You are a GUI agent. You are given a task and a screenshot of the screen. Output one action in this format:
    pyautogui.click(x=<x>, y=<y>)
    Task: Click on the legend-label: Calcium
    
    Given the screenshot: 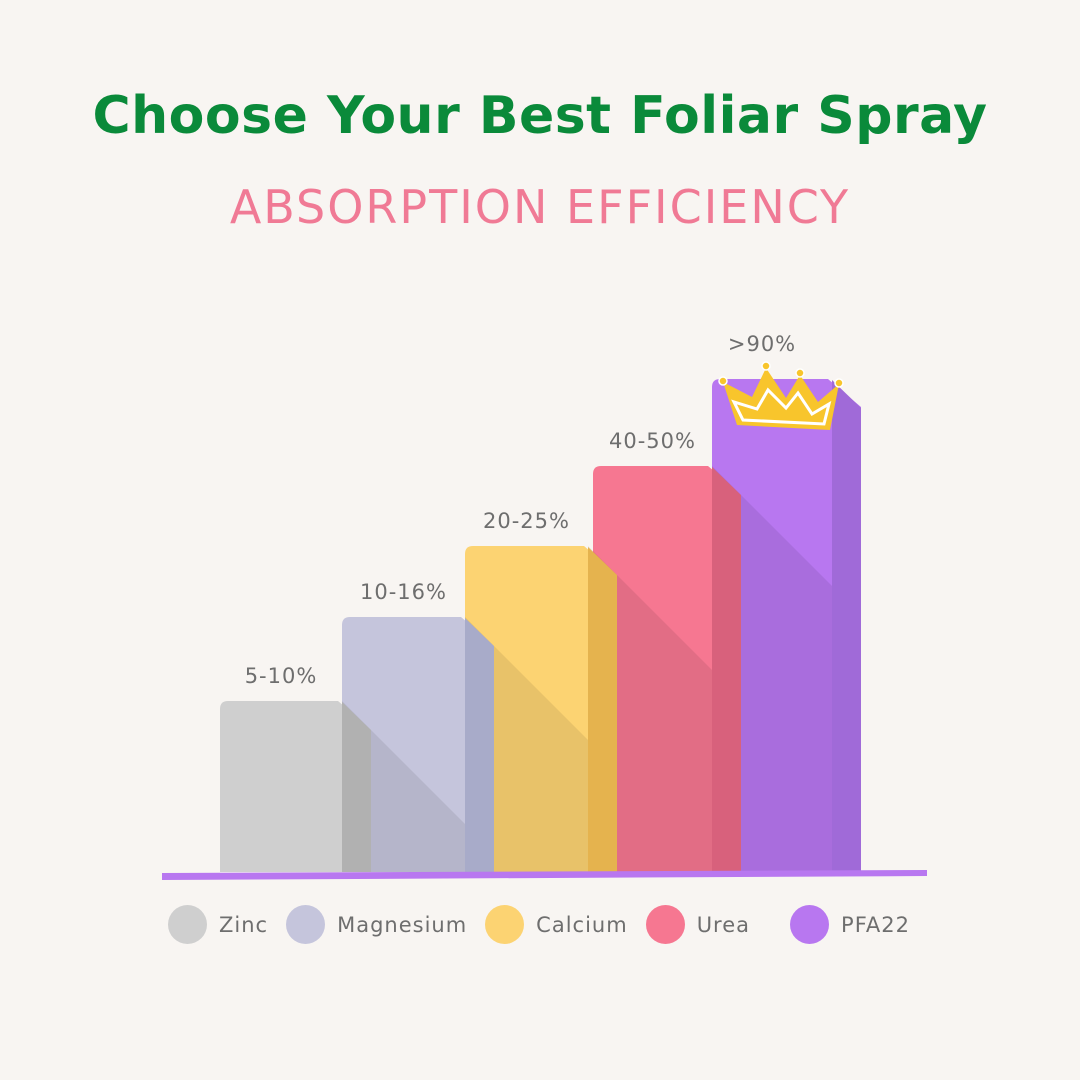 What is the action you would take?
    pyautogui.click(x=582, y=924)
    